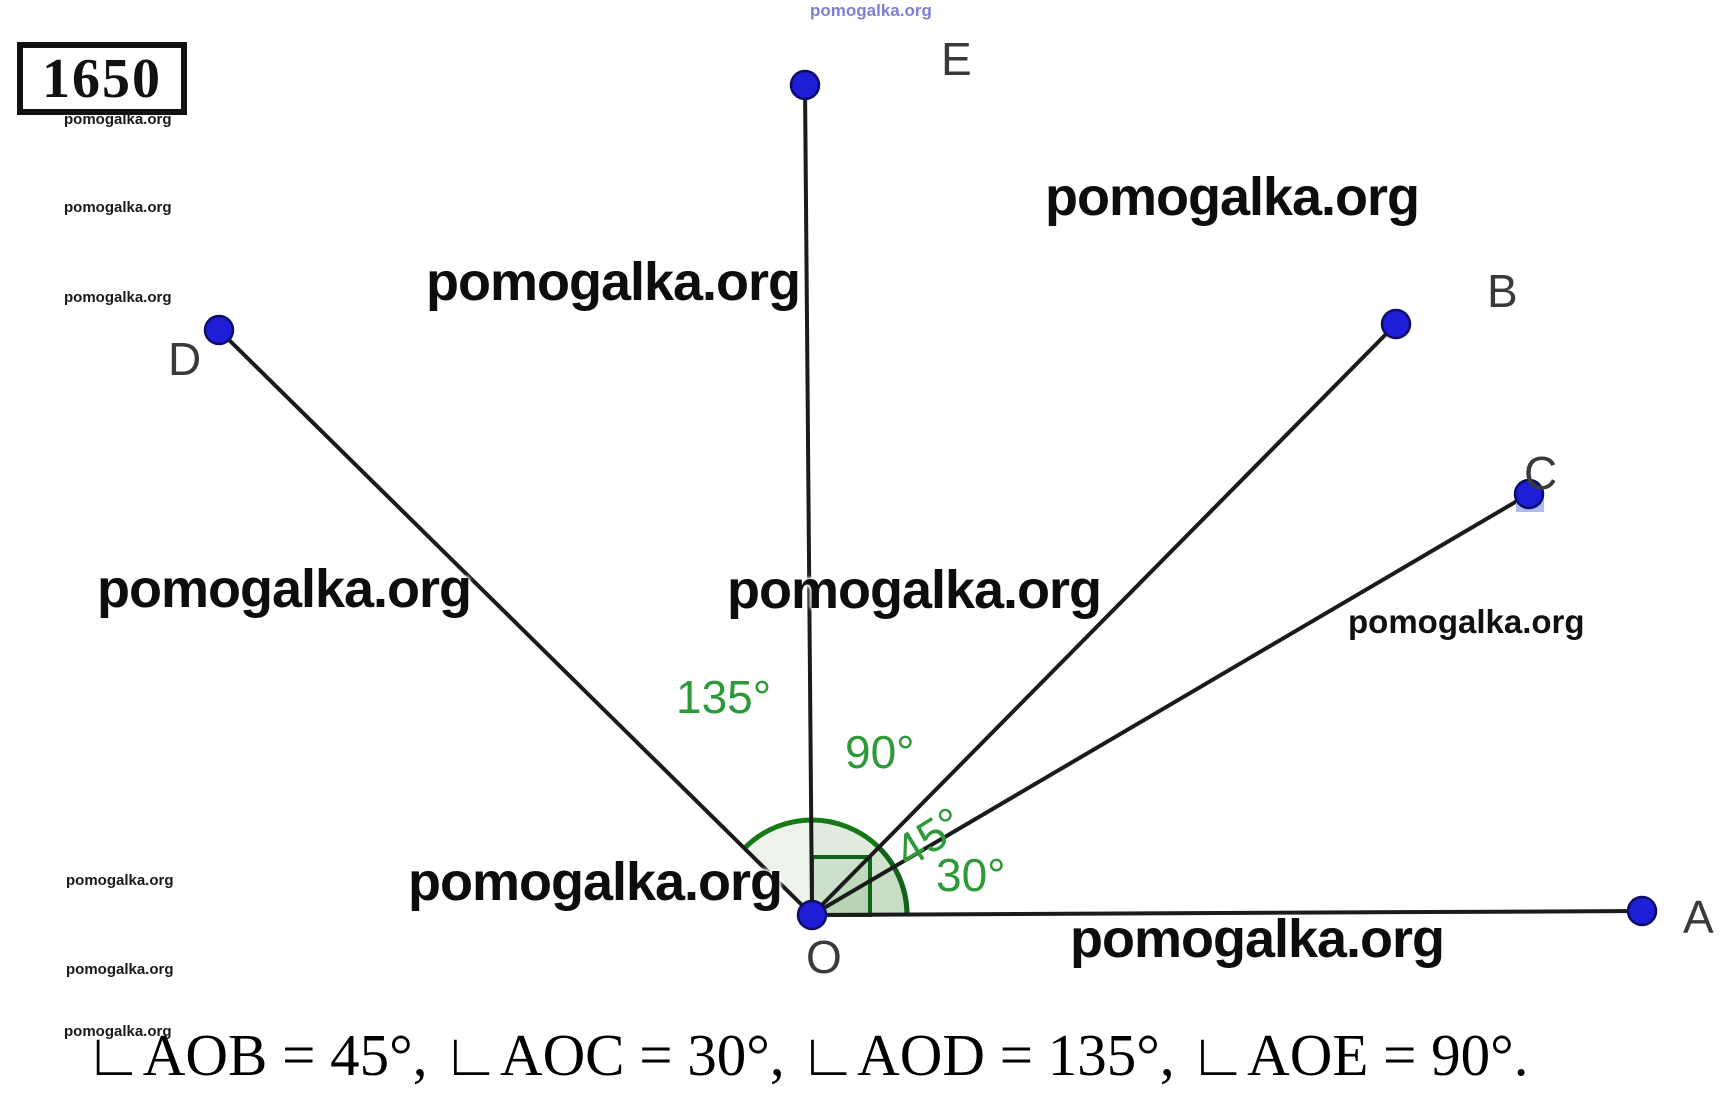 This screenshot has width=1736, height=1093. What do you see at coordinates (956, 59) in the screenshot?
I see `point-label-e: E` at bounding box center [956, 59].